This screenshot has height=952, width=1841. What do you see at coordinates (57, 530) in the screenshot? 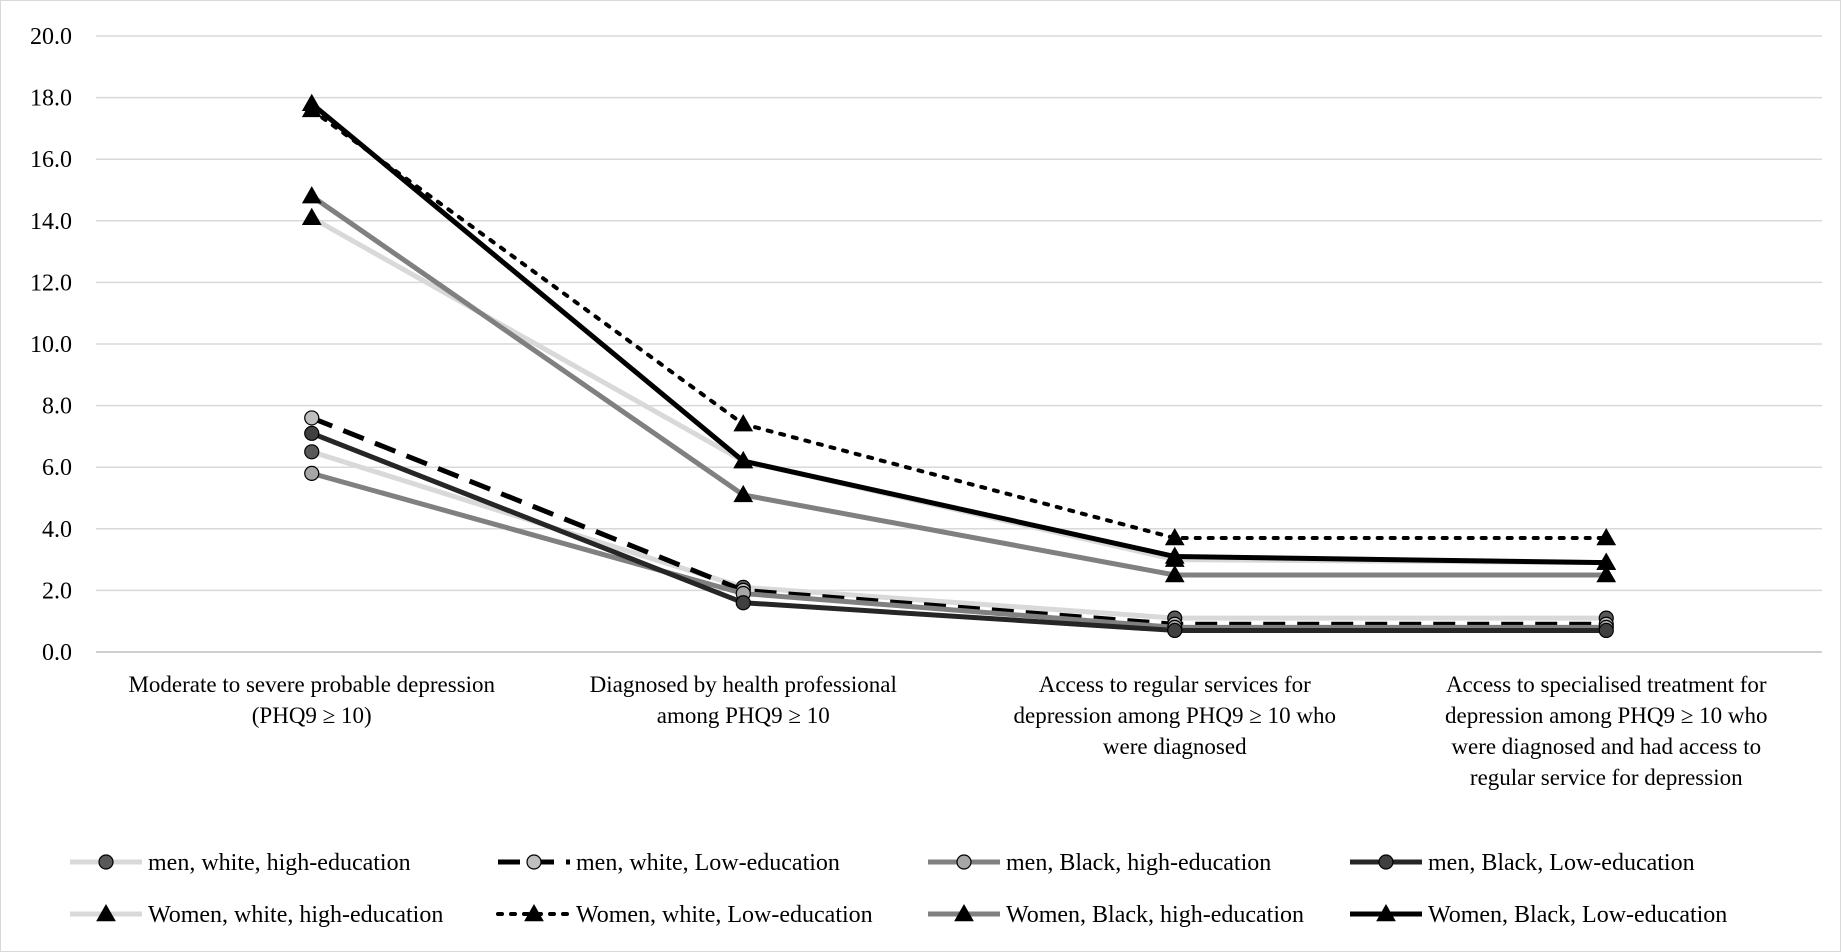
I see `y-tick-label: 4.0` at bounding box center [57, 530].